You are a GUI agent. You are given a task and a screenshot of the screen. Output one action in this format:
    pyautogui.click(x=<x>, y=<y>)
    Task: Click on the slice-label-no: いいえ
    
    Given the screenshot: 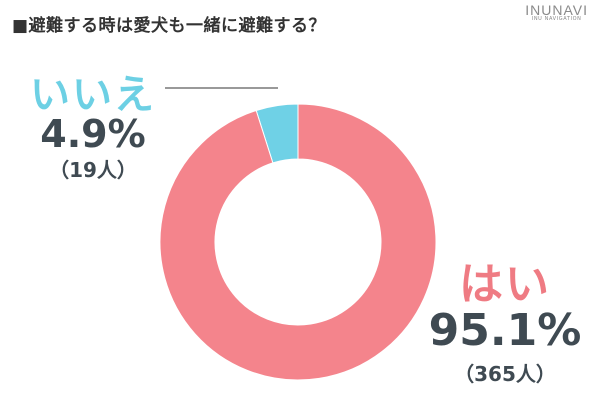 What is the action you would take?
    pyautogui.click(x=93, y=95)
    